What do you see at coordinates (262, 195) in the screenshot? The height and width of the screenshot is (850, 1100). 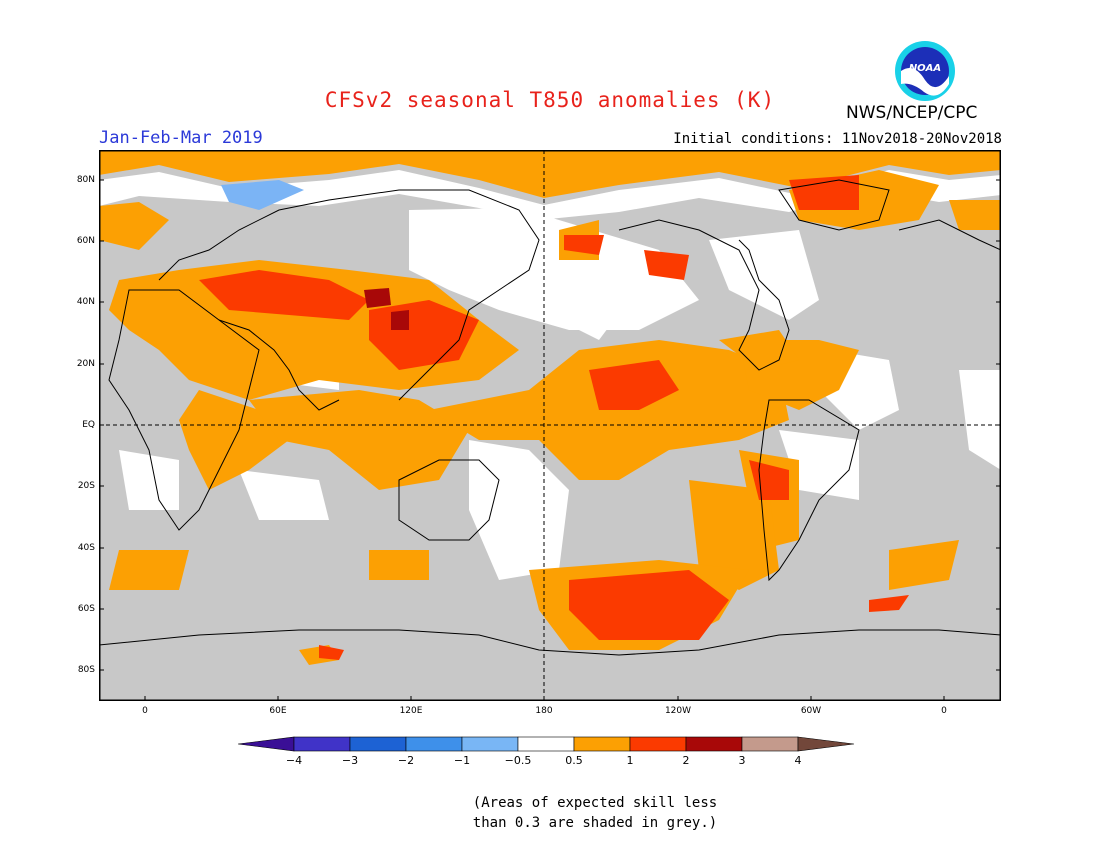 I see `negative-anomaly-areas` at bounding box center [262, 195].